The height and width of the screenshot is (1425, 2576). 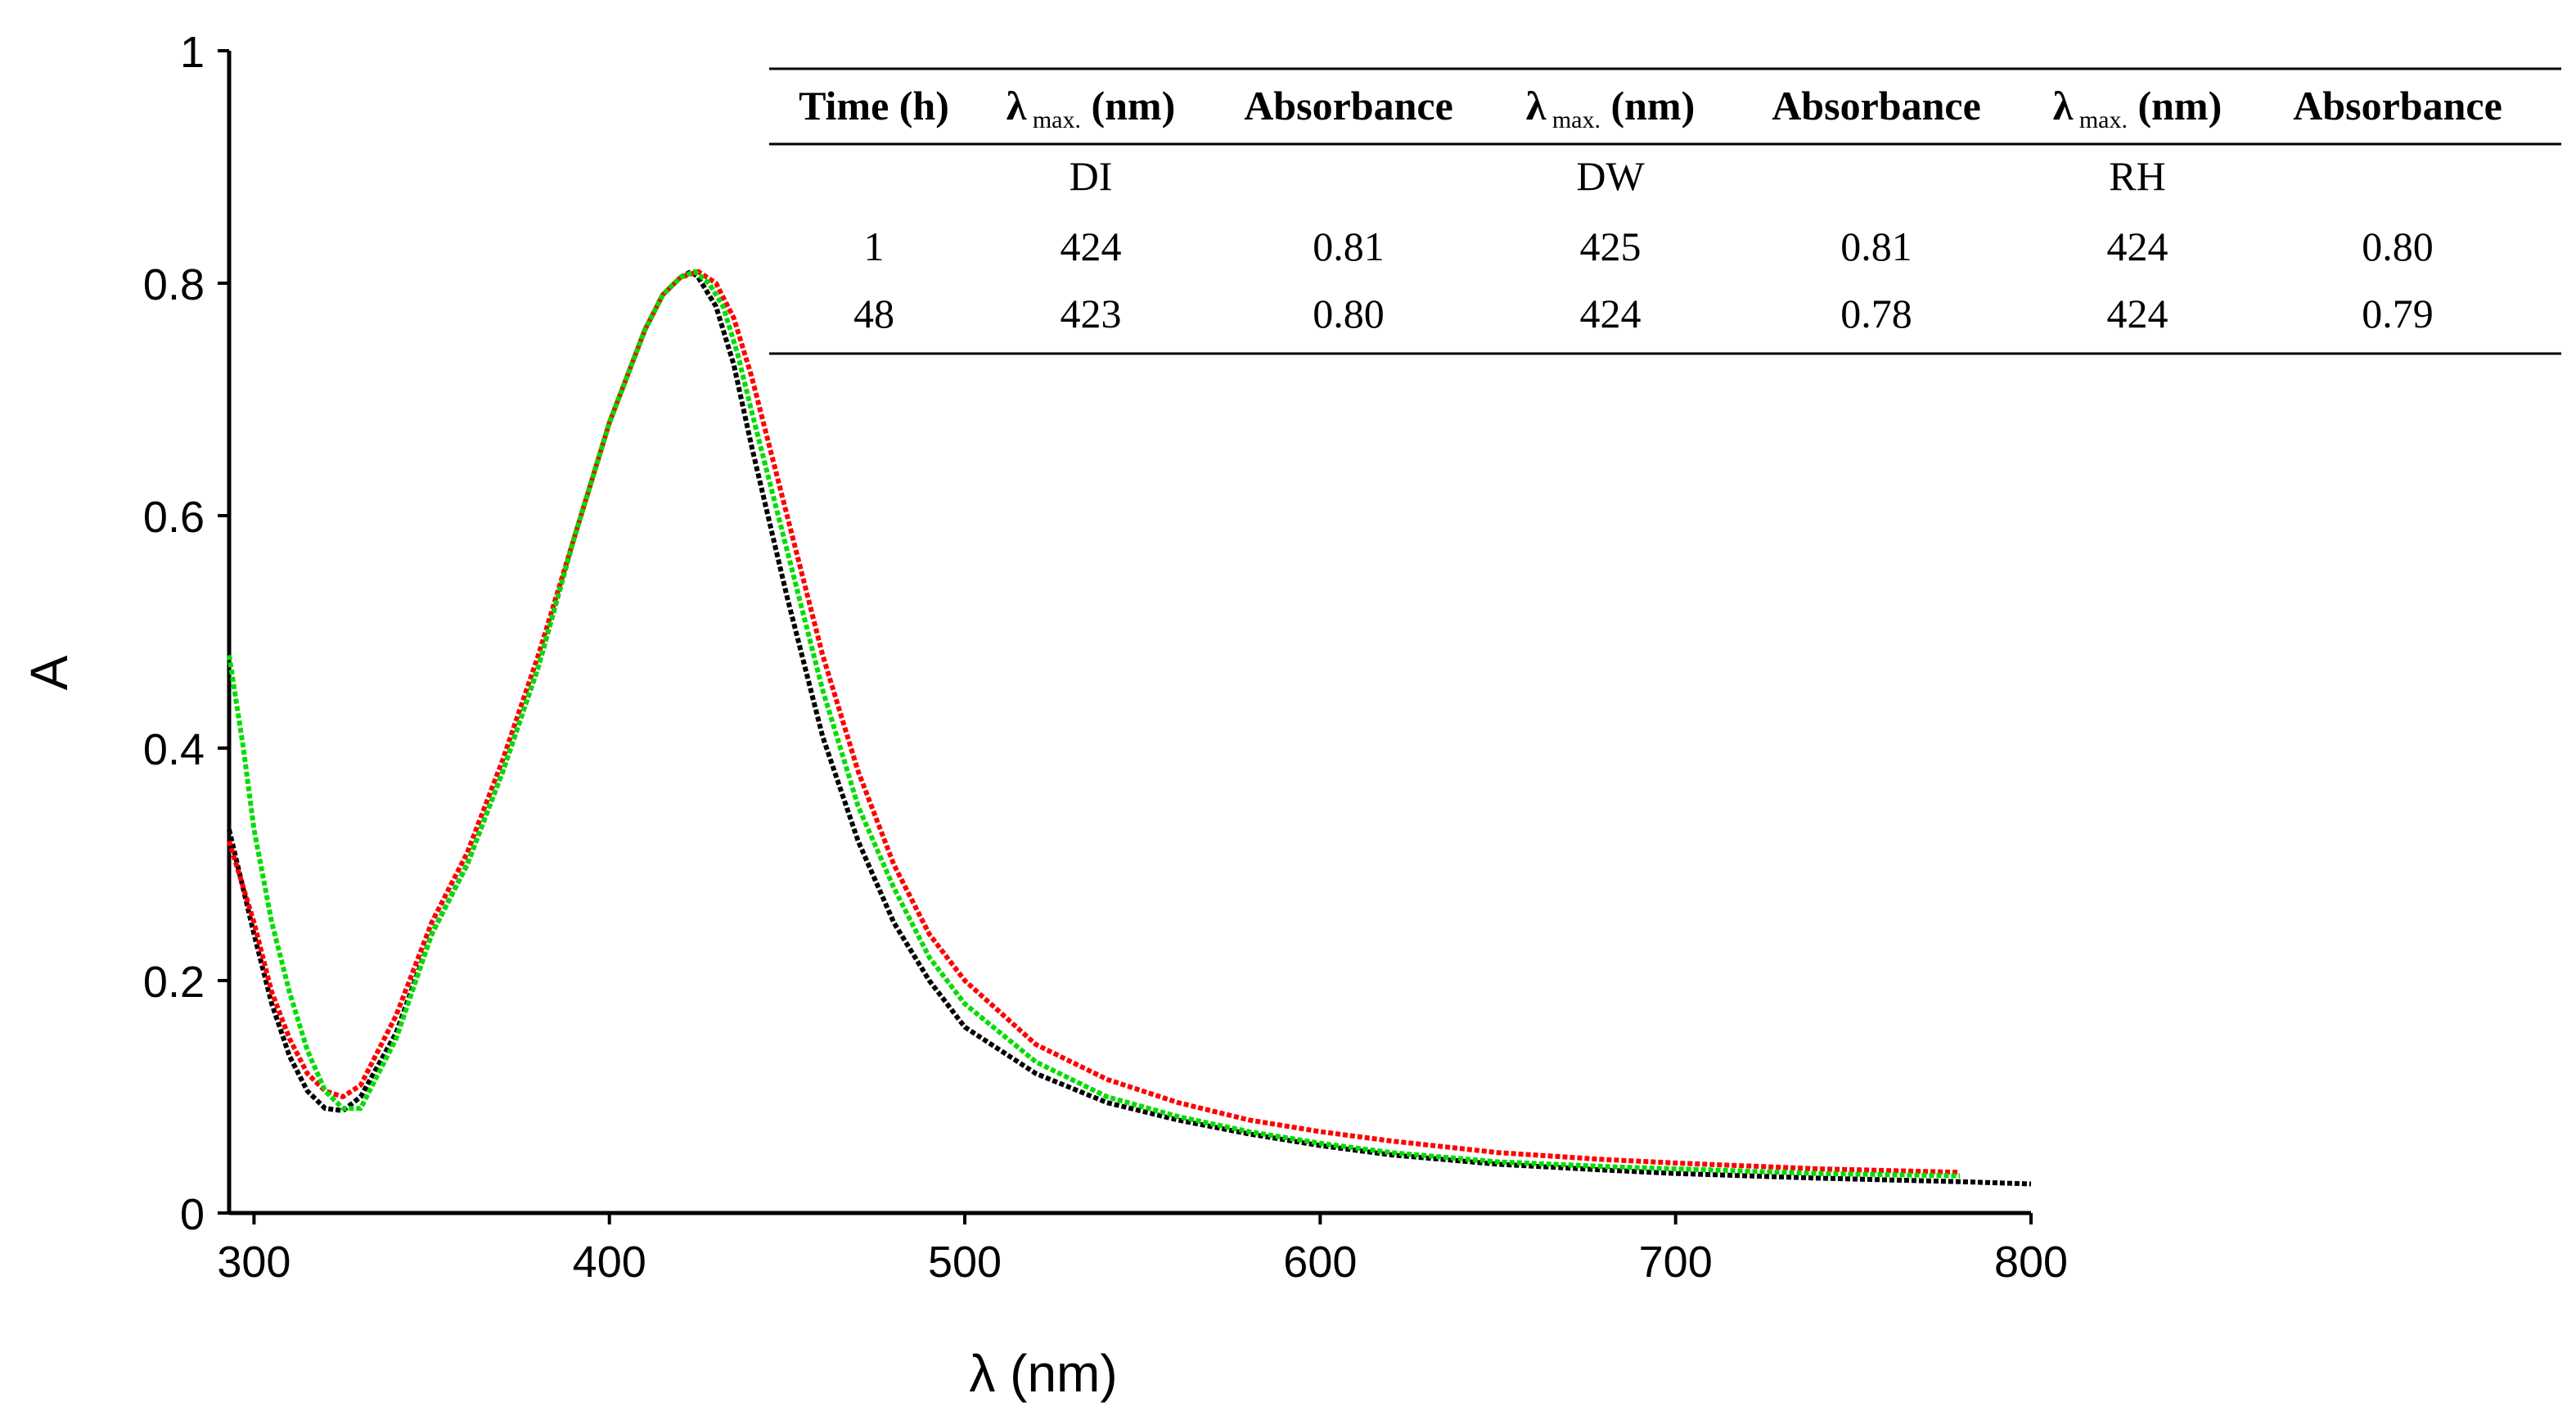 What do you see at coordinates (192, 1214) in the screenshot?
I see `y-tick-label: 0` at bounding box center [192, 1214].